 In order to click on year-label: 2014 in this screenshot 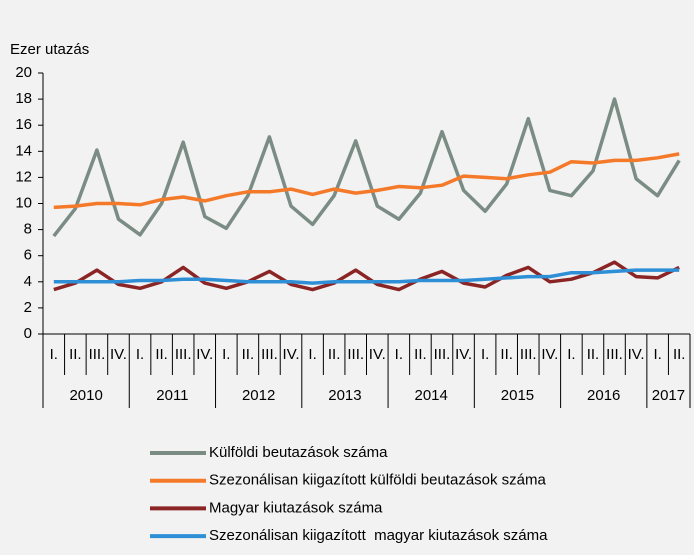, I will do `click(431, 395)`.